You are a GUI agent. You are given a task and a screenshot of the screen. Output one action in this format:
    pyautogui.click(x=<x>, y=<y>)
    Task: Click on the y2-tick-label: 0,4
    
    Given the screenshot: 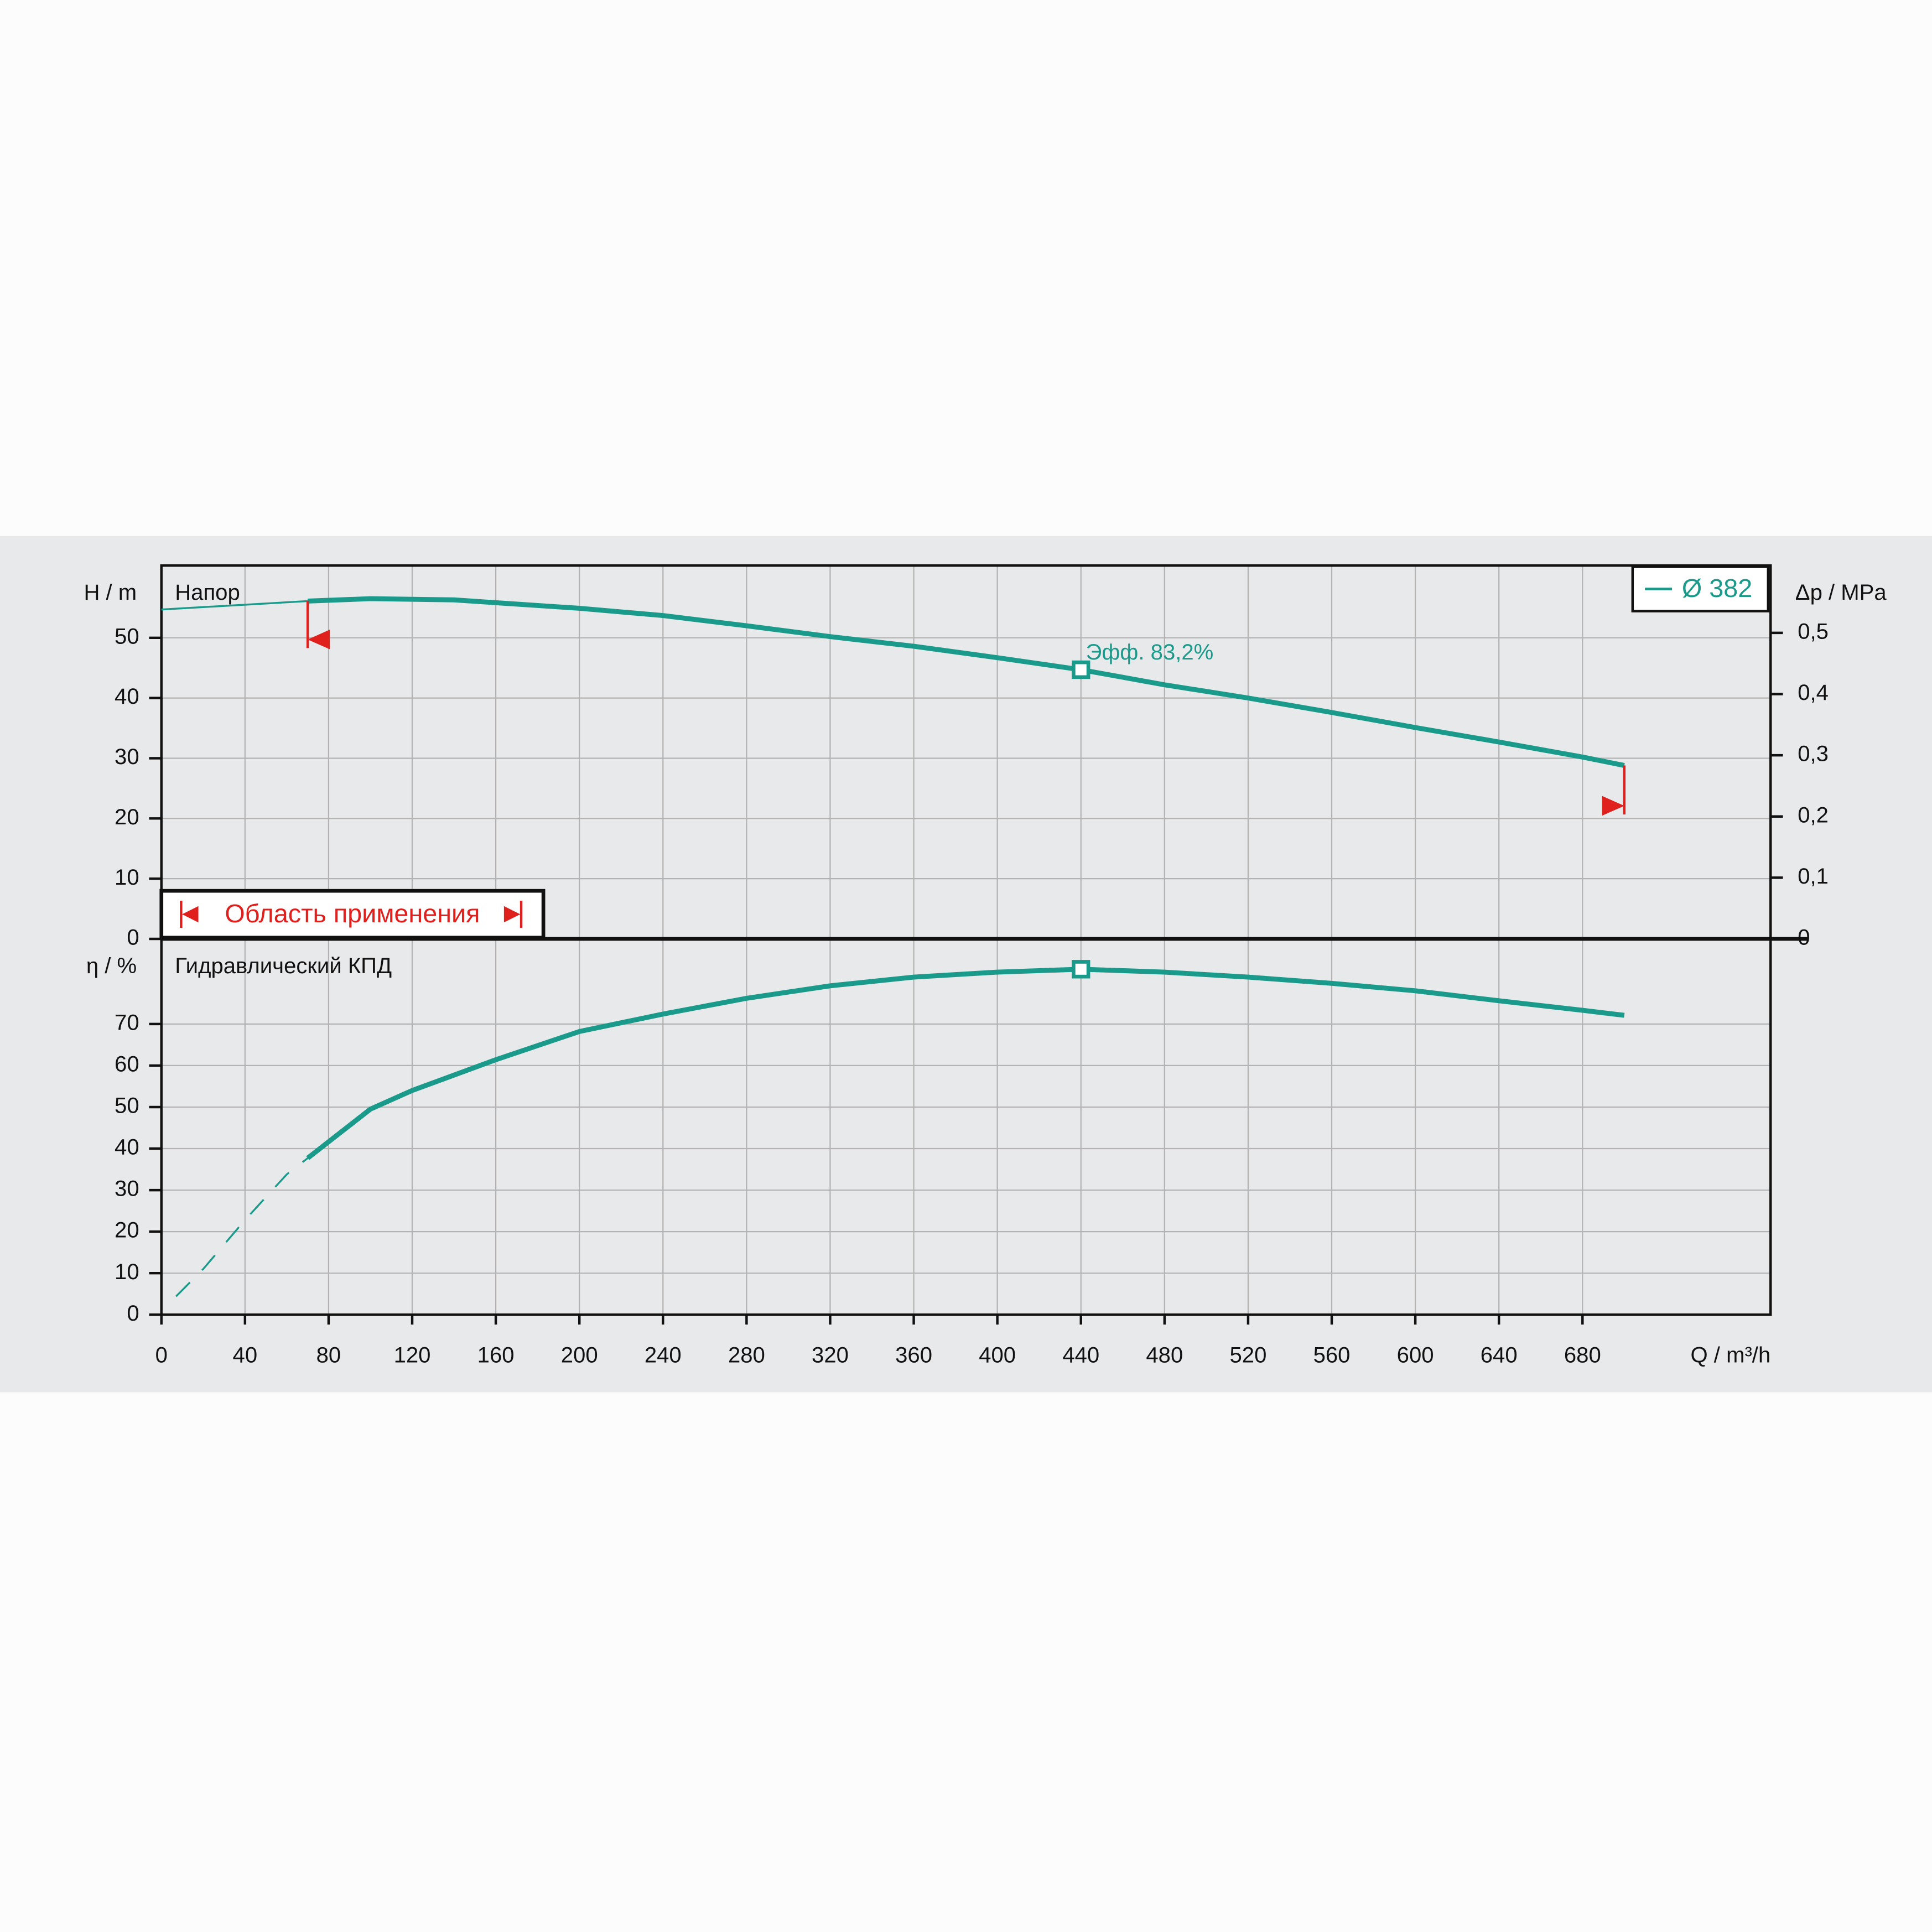 What is the action you would take?
    pyautogui.click(x=1813, y=693)
    